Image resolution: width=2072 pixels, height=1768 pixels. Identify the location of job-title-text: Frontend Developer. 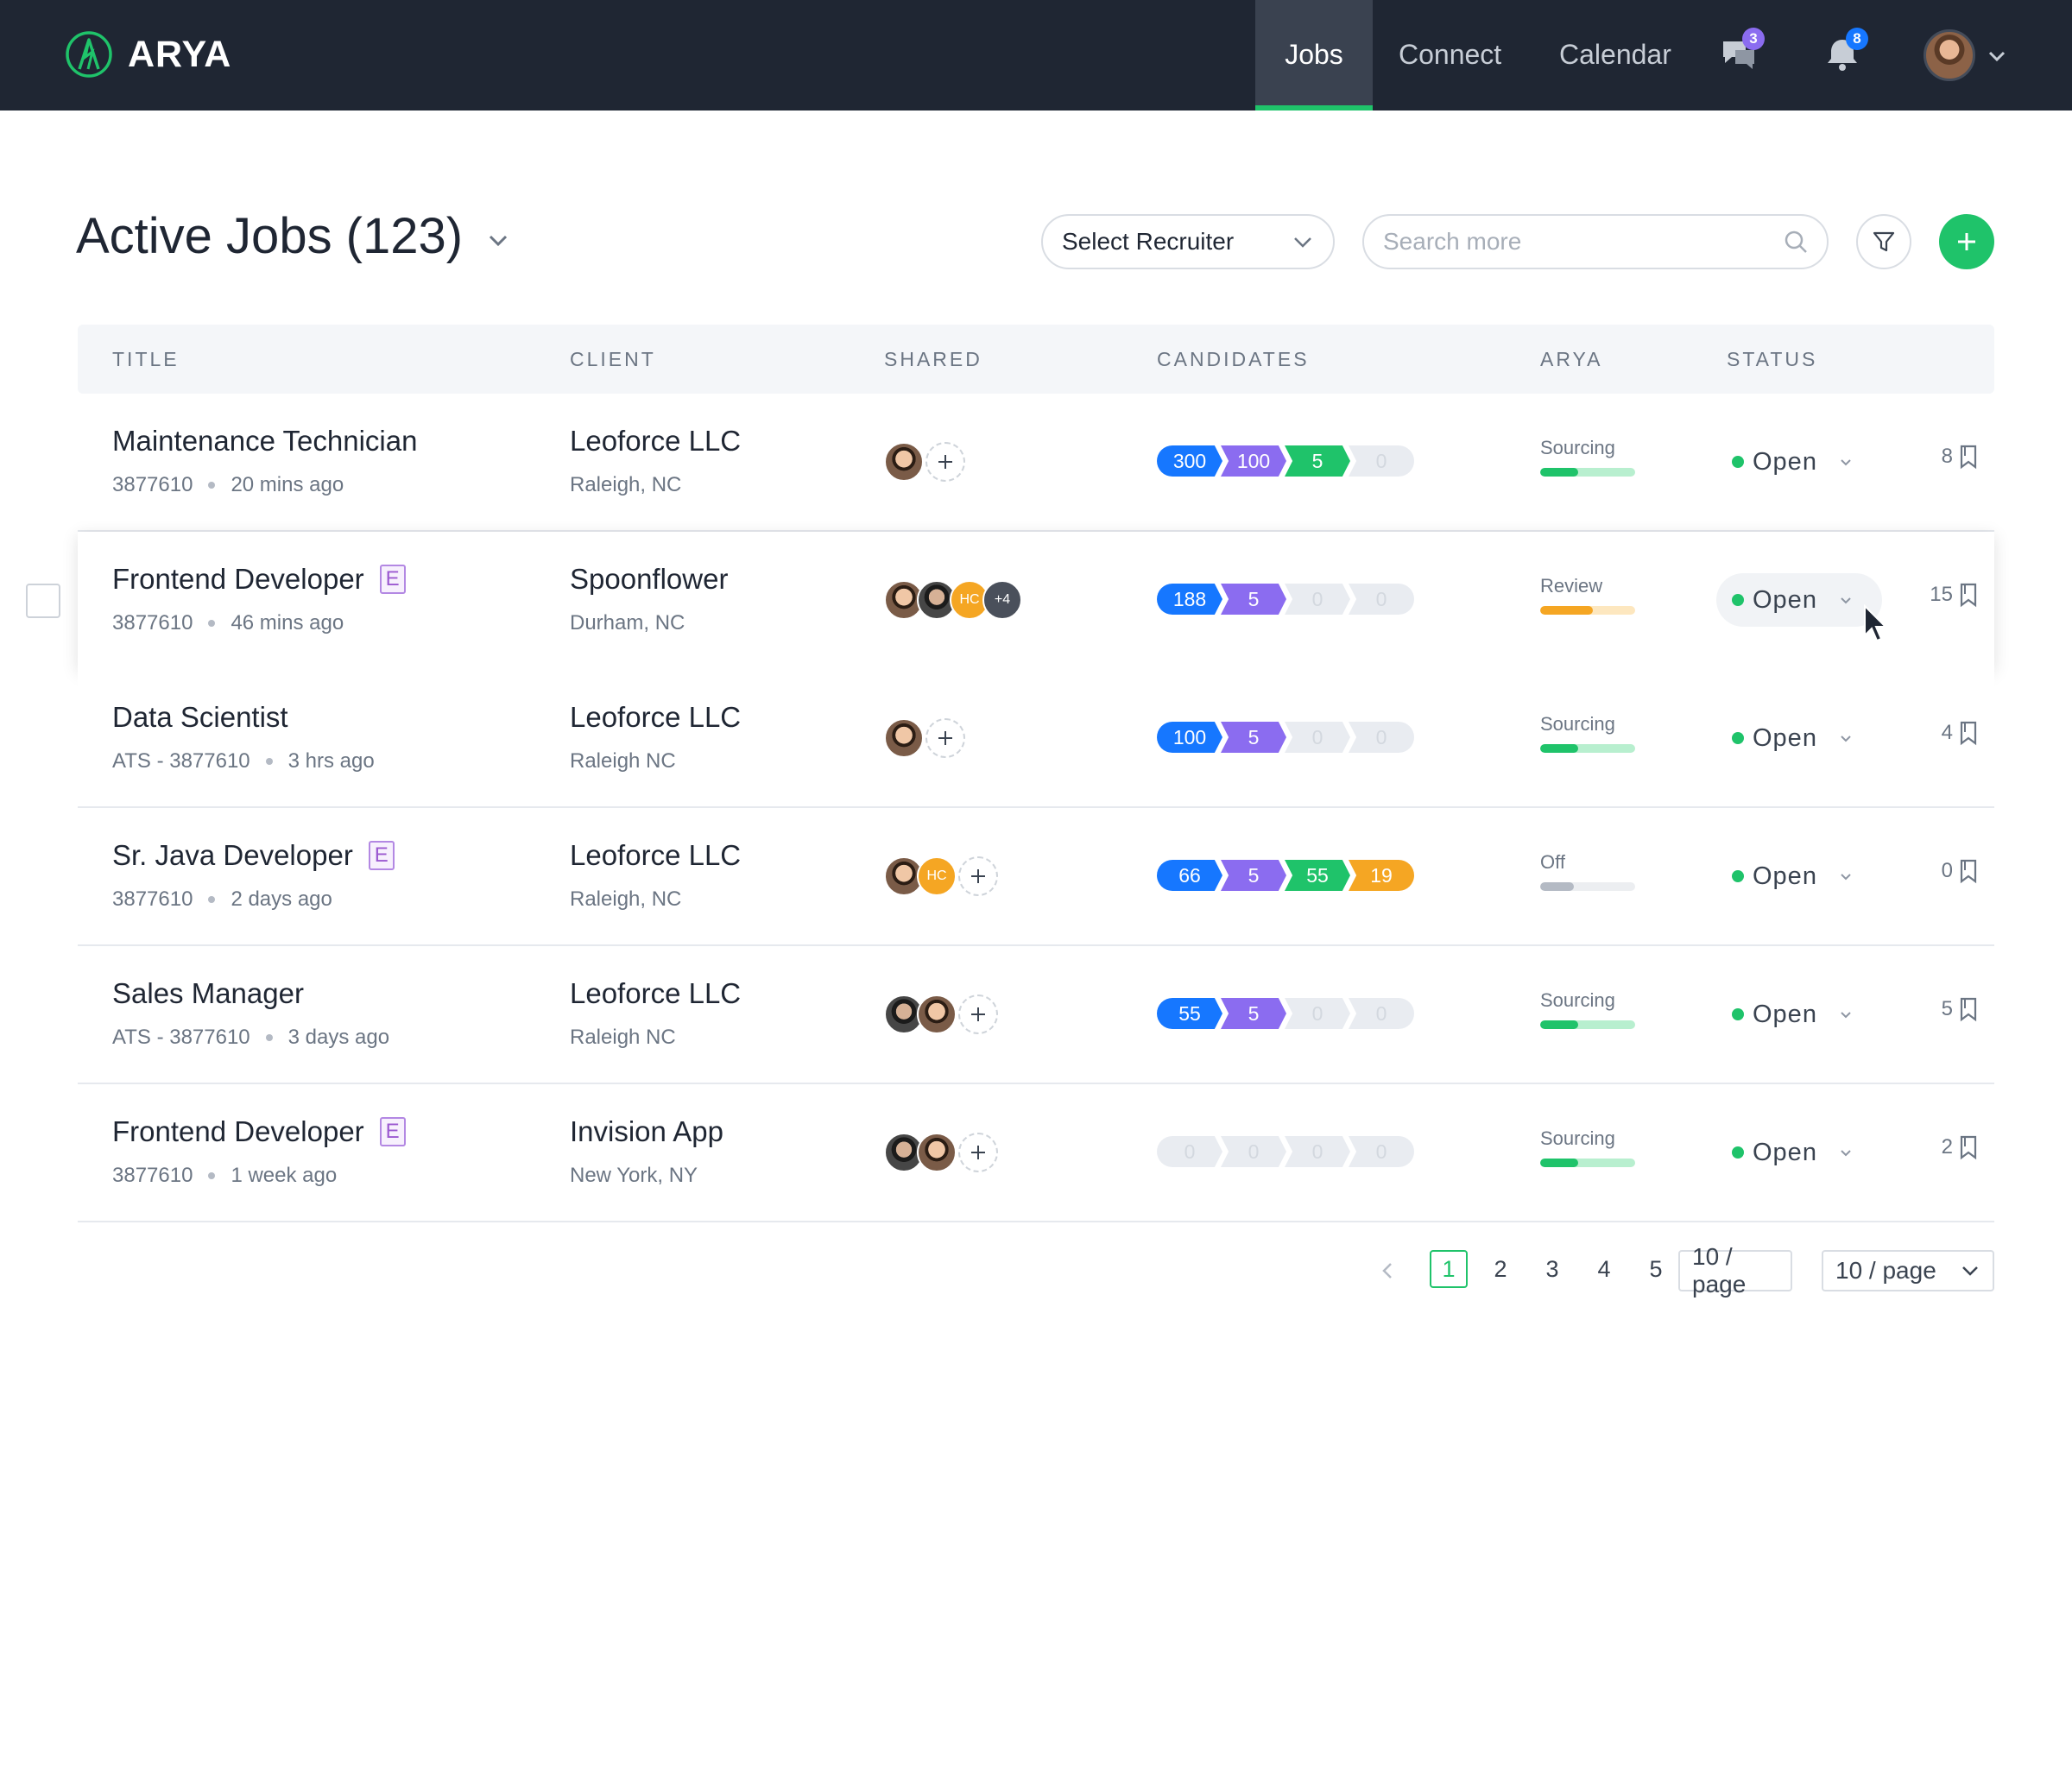
(238, 579).